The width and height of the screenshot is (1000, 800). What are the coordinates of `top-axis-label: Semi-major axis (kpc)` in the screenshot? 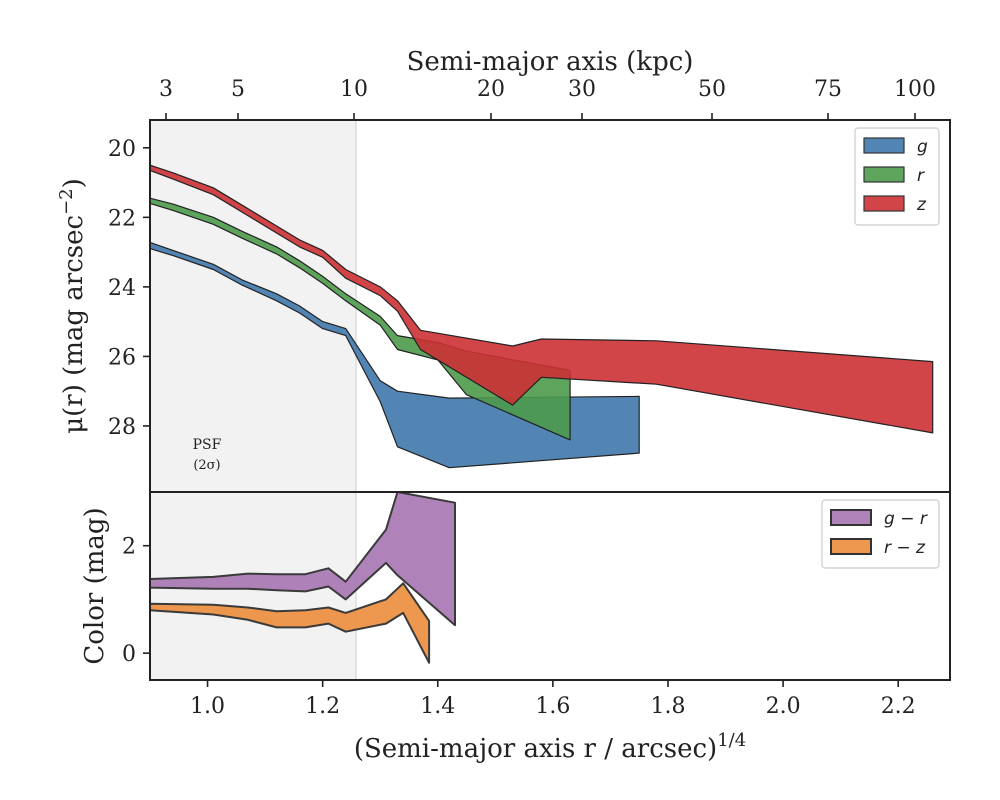 It's located at (550, 62).